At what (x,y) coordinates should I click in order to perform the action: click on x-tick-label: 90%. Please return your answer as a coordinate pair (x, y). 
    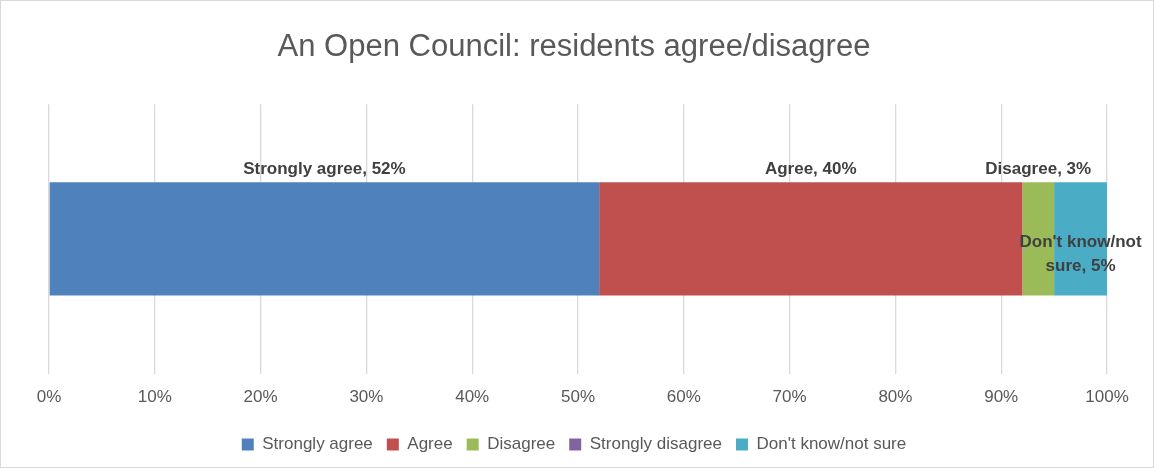
    Looking at the image, I should click on (1001, 397).